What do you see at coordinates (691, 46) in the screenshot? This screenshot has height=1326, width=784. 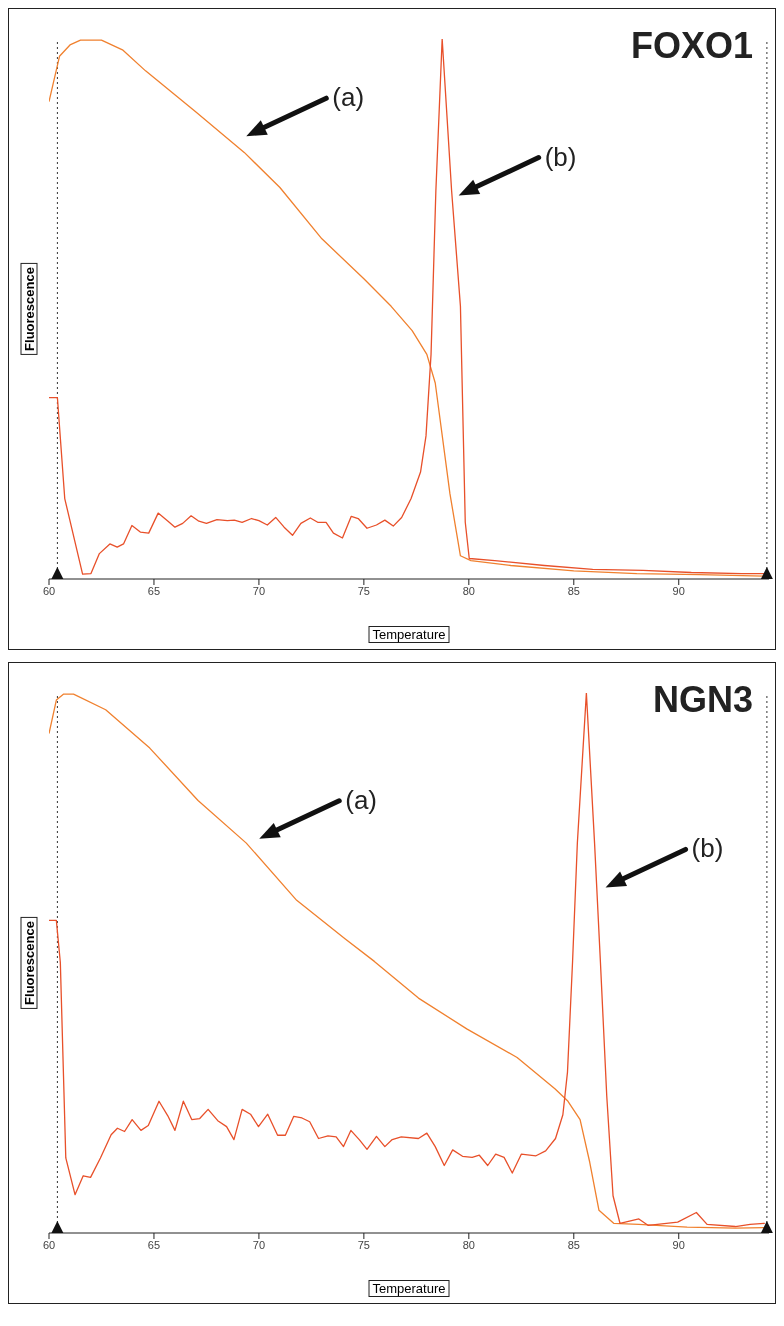 I see `chart-title: FOXO1` at bounding box center [691, 46].